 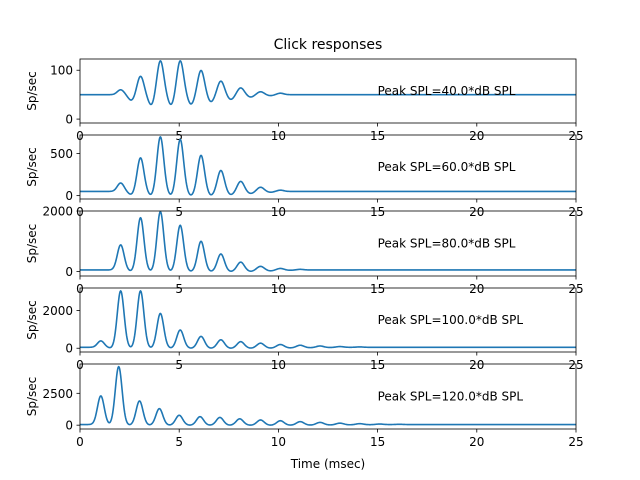 What do you see at coordinates (32, 397) in the screenshot?
I see `y-axis-label-5: Sp/sec` at bounding box center [32, 397].